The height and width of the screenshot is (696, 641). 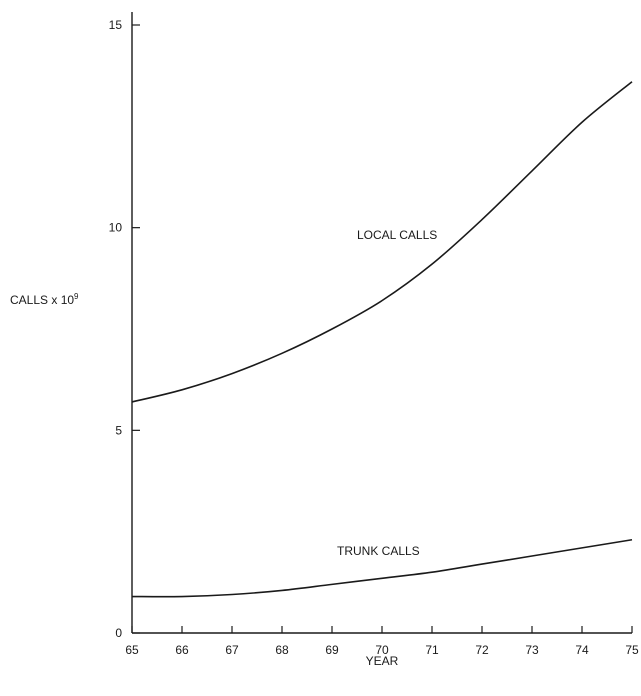 What do you see at coordinates (382, 568) in the screenshot?
I see `series-line-trunk-calls` at bounding box center [382, 568].